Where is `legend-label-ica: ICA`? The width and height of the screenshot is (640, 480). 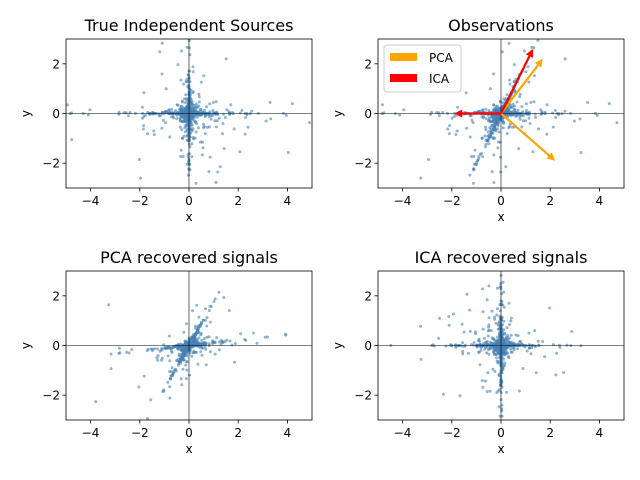 legend-label-ica: ICA is located at coordinates (439, 79).